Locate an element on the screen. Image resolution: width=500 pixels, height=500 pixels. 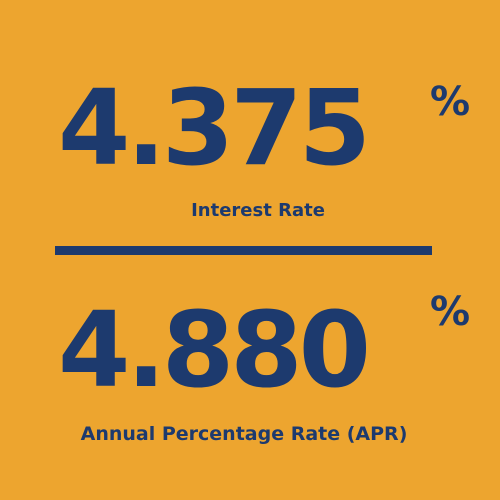
interest-rate-label: Interest Rate is located at coordinates (258, 210).